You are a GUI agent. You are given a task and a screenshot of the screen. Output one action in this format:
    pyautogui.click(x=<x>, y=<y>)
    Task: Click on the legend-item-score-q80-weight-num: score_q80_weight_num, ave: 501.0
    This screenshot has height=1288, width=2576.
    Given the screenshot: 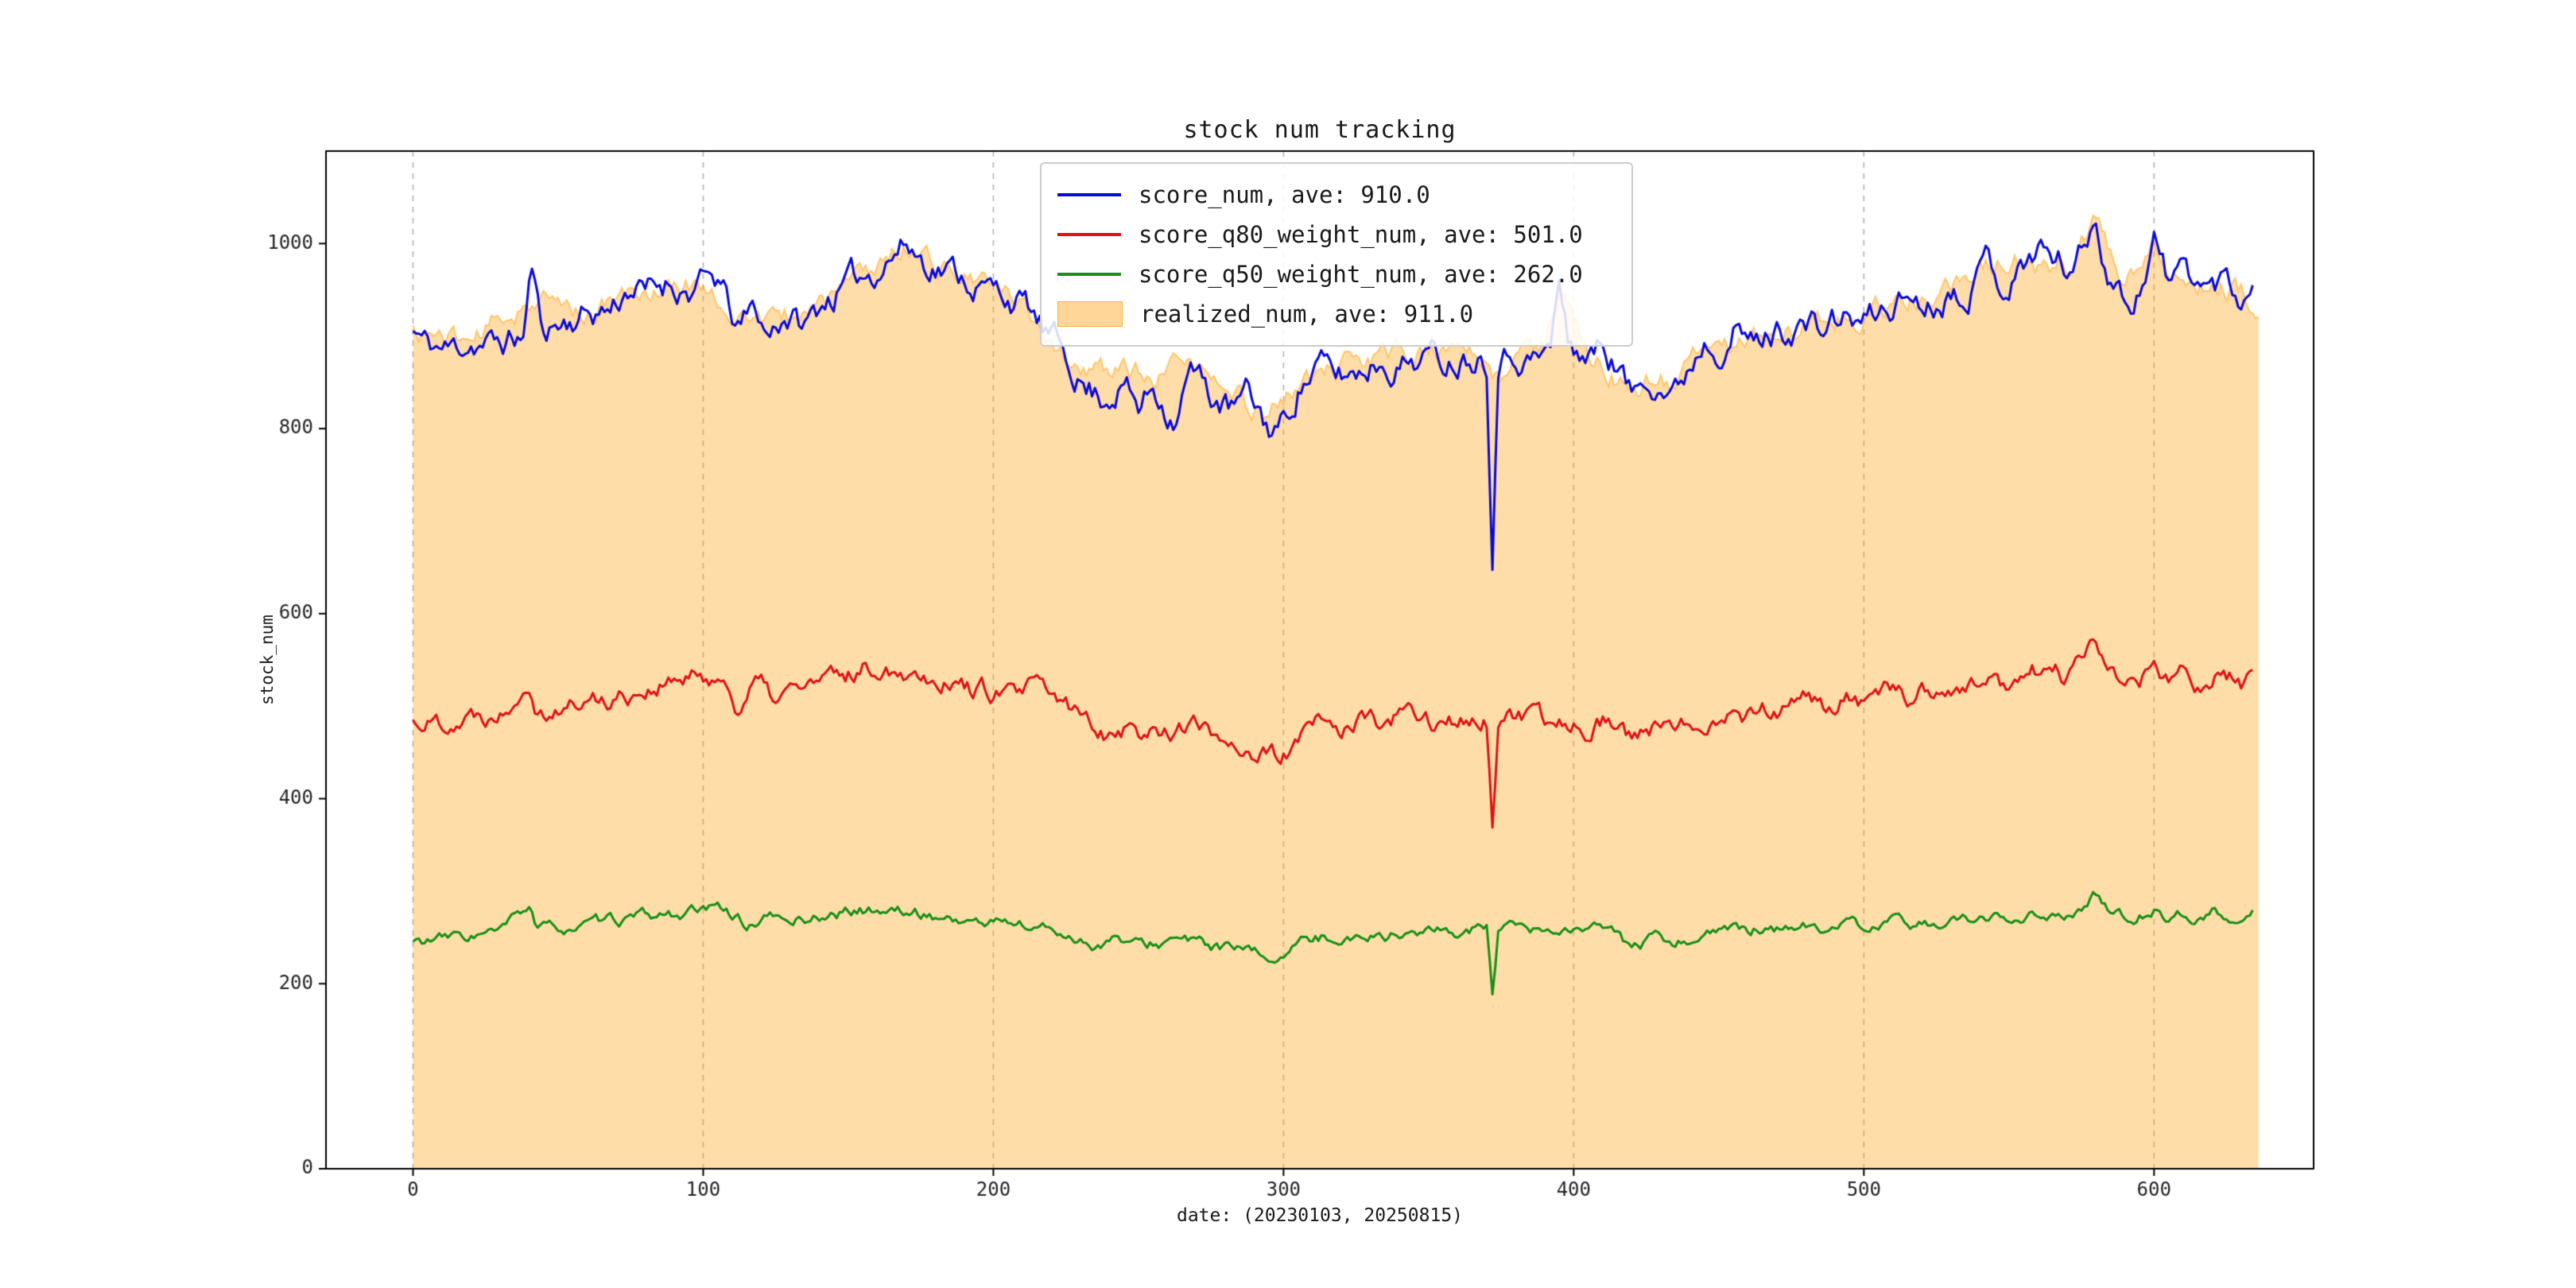 What is the action you would take?
    pyautogui.click(x=1336, y=234)
    